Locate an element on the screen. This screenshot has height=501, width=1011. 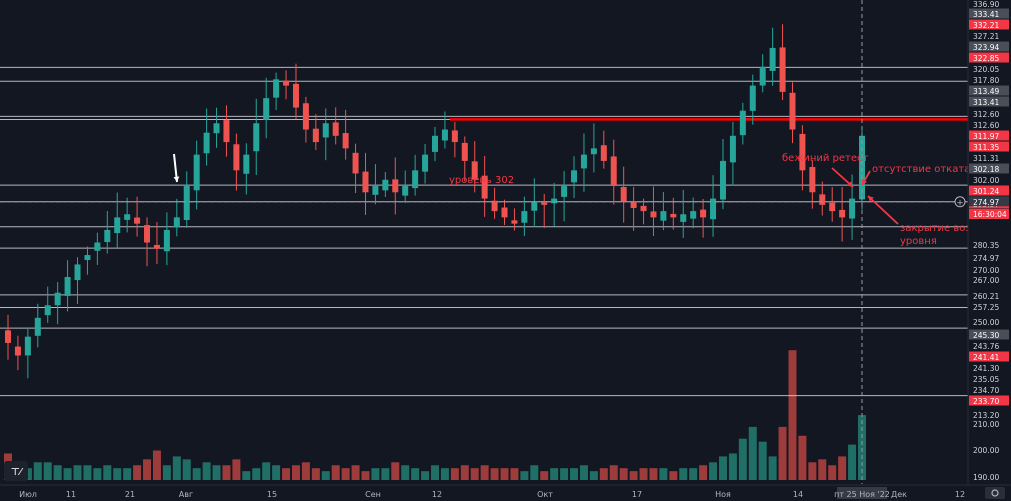
tv-logo-bg is located at coordinates (16, 471).